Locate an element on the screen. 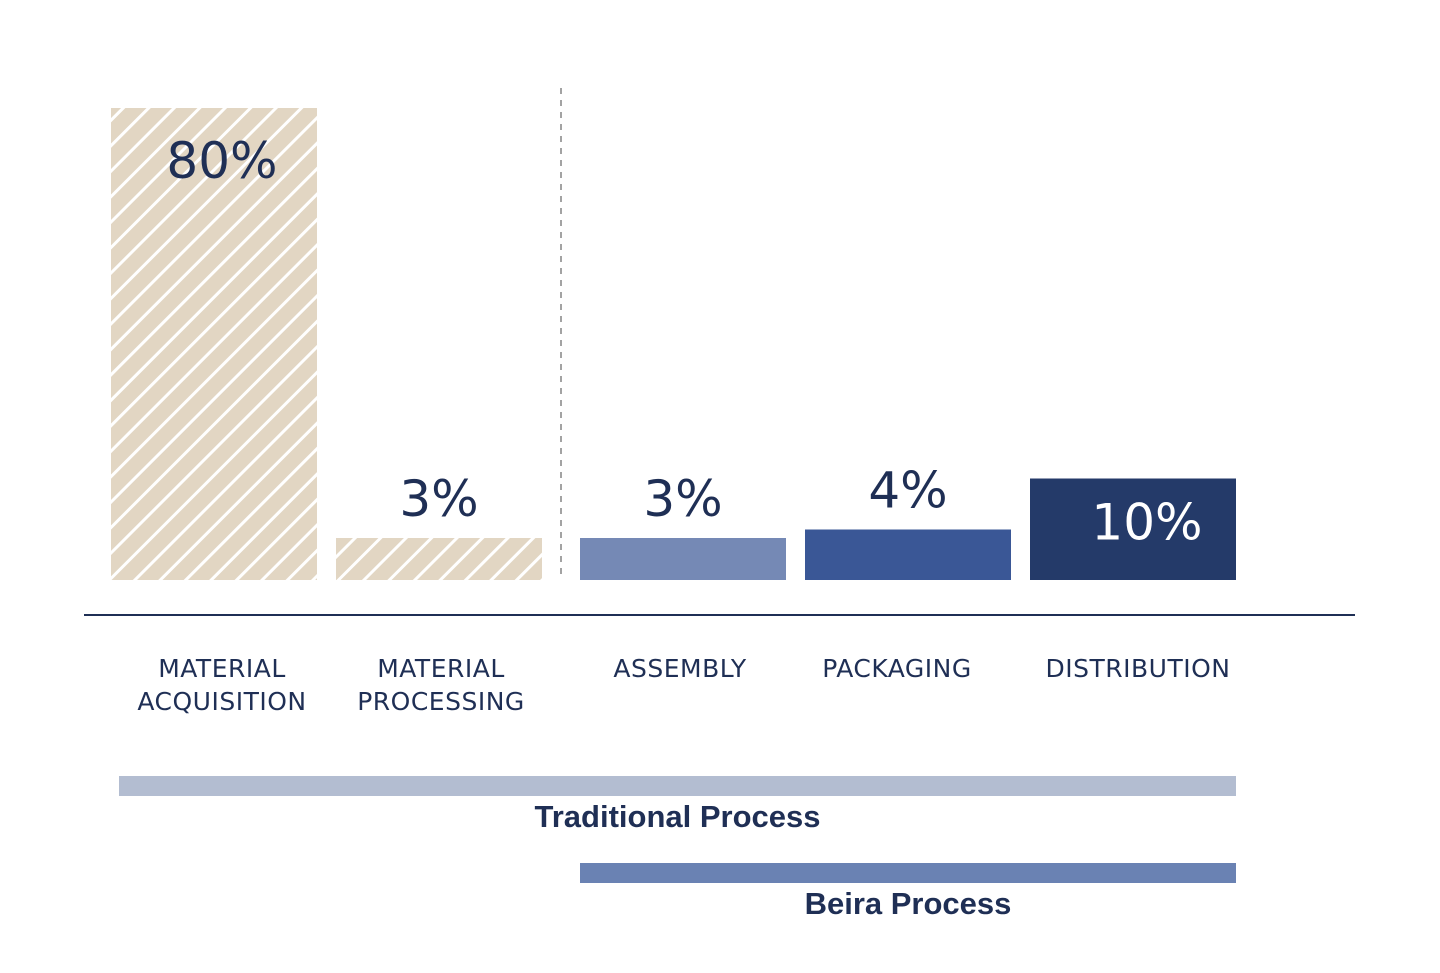 This screenshot has width=1440, height=973. bar-assembly is located at coordinates (683, 559).